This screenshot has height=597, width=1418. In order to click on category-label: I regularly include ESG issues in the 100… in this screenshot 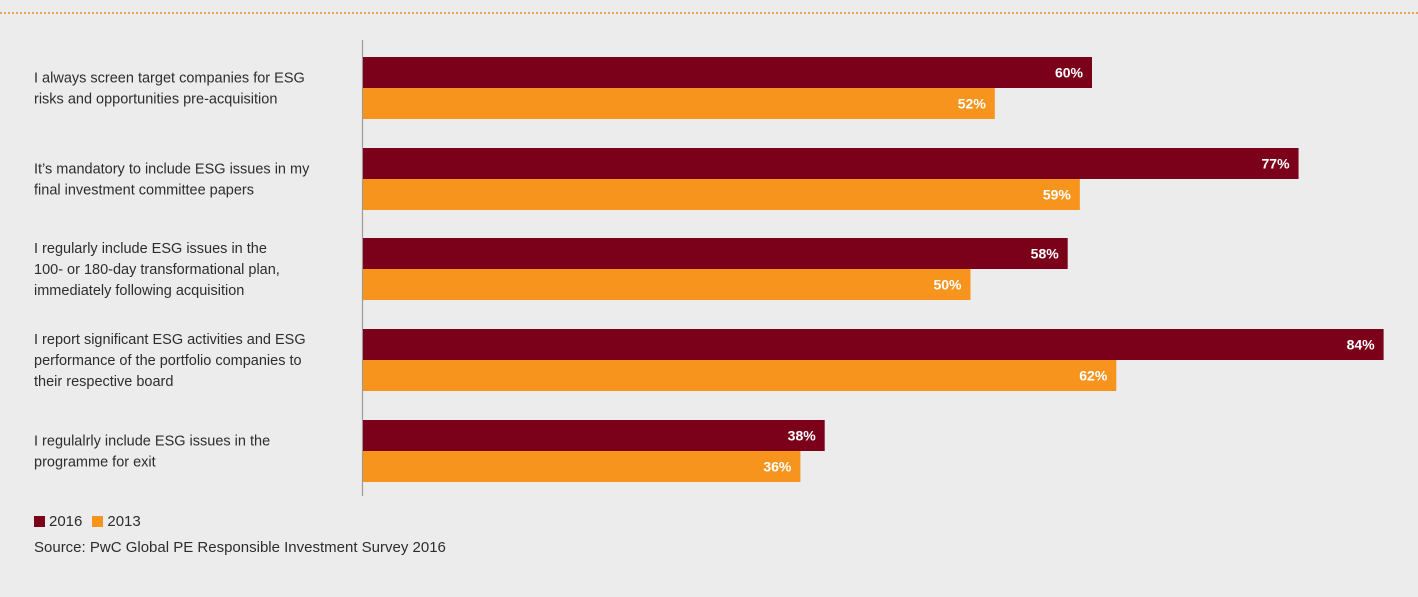, I will do `click(157, 270)`.